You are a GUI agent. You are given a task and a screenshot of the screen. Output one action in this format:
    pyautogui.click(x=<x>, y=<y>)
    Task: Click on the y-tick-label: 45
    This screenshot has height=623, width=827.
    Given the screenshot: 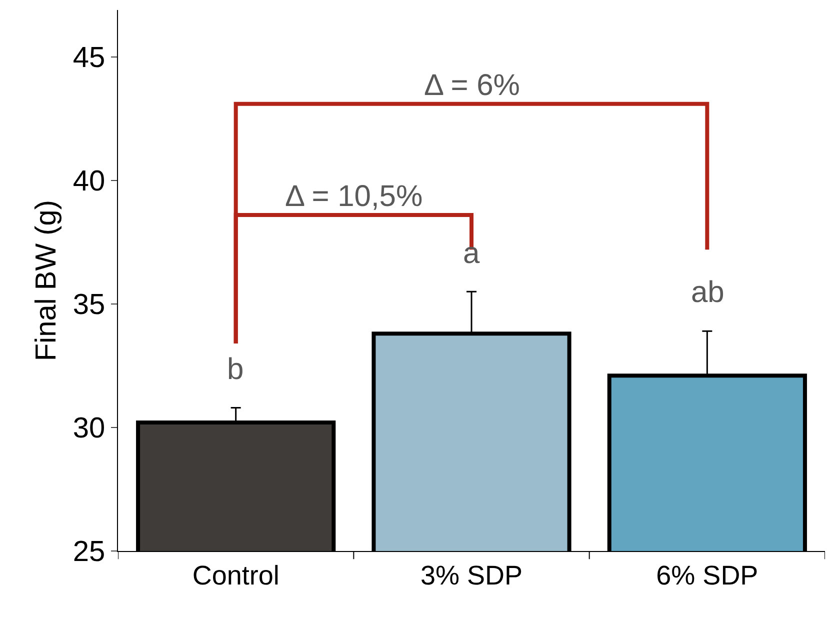 What is the action you would take?
    pyautogui.click(x=89, y=58)
    